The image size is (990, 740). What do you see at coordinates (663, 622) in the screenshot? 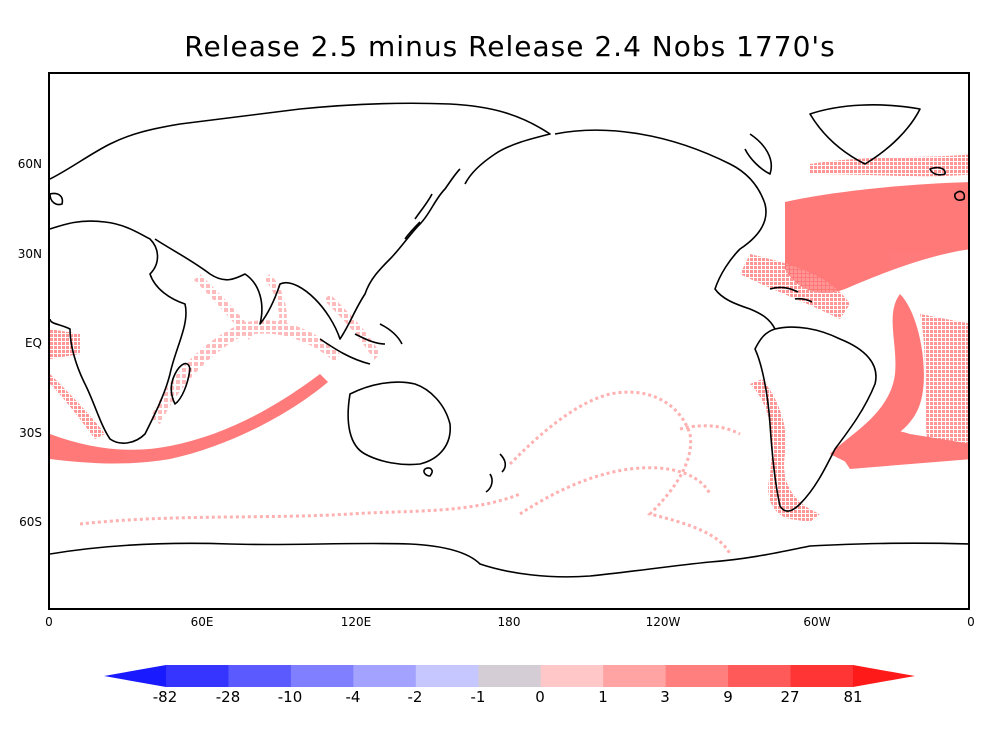
I see `lon-label-120w: 120W` at bounding box center [663, 622].